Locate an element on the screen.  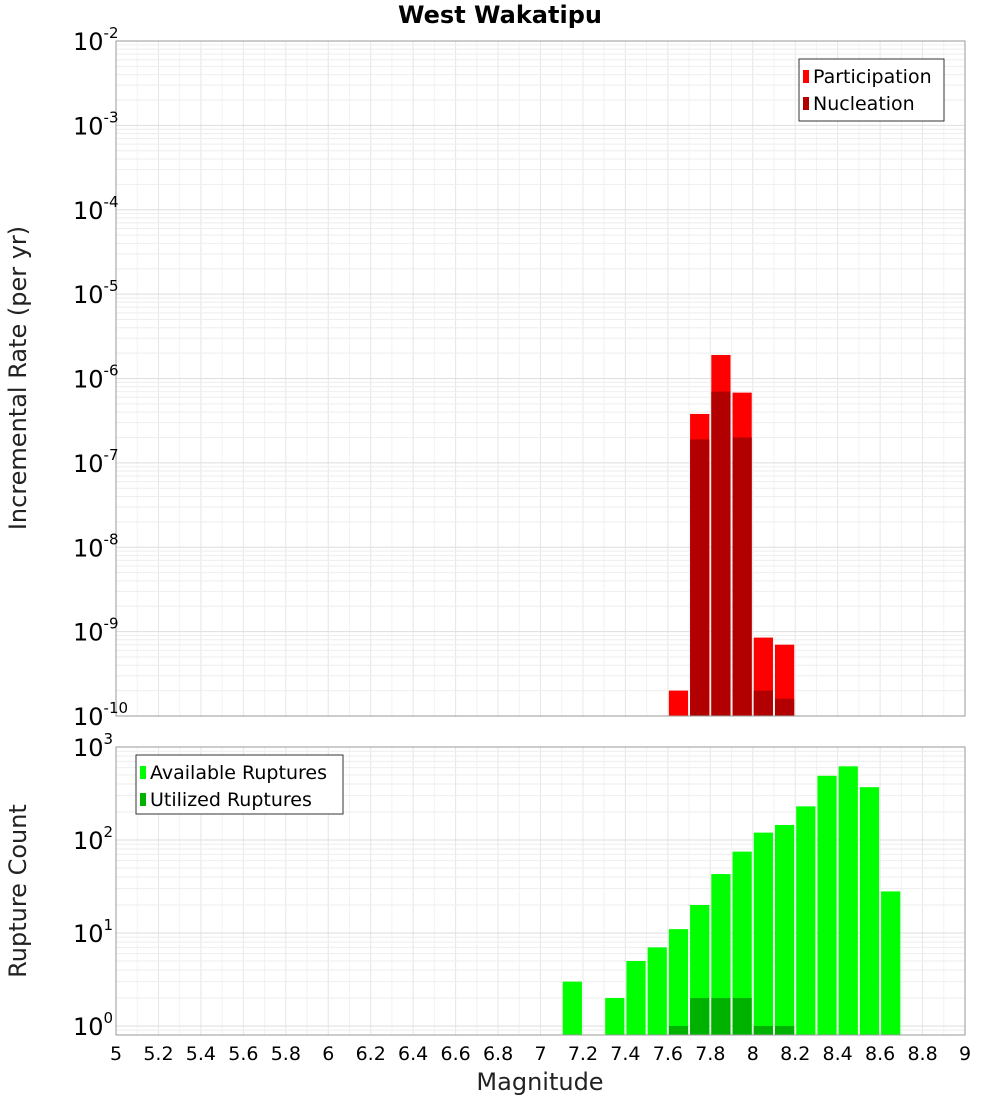
legend: Participation Nucleation is located at coordinates (871, 90).